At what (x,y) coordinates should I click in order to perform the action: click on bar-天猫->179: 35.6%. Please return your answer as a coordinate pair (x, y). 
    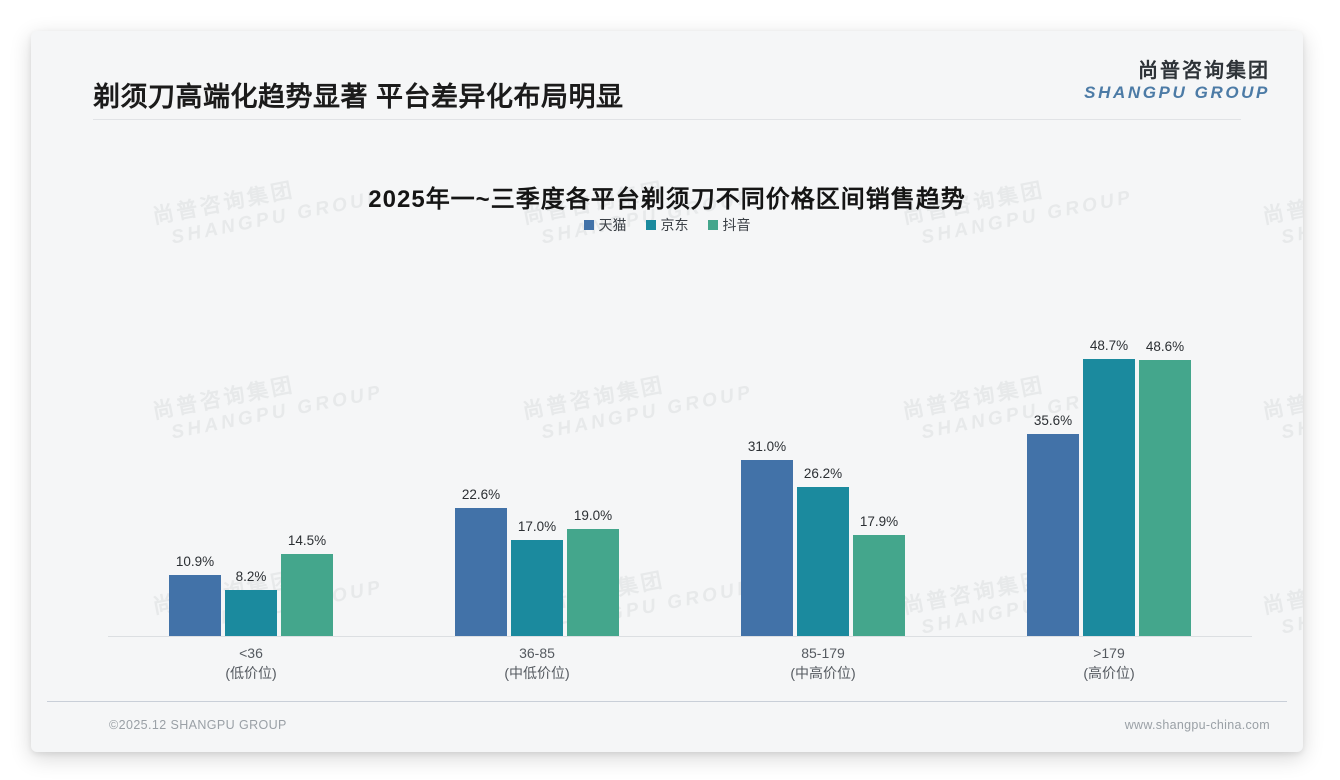
    Looking at the image, I should click on (1053, 452).